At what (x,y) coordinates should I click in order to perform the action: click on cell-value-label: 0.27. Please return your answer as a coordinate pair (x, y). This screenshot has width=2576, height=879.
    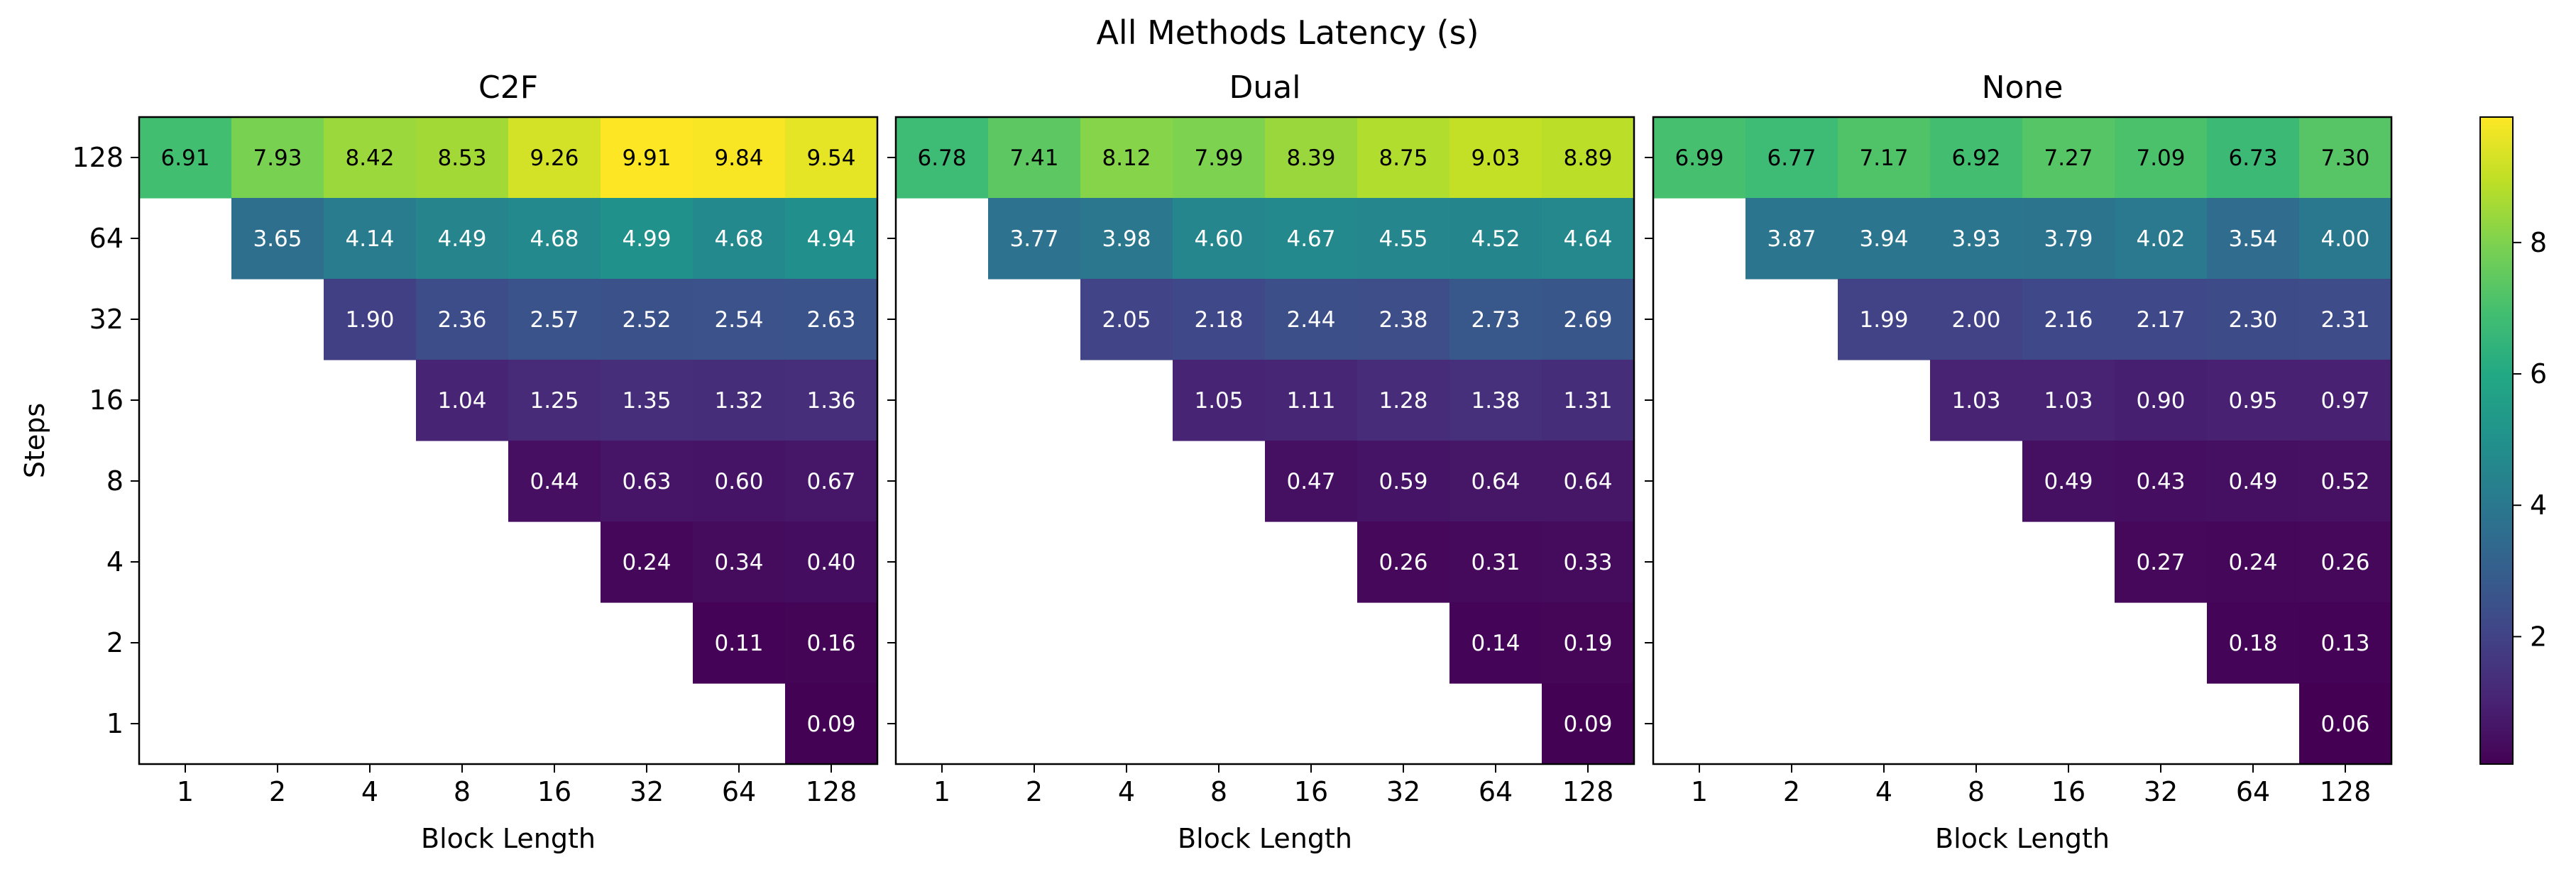
    Looking at the image, I should click on (2160, 562).